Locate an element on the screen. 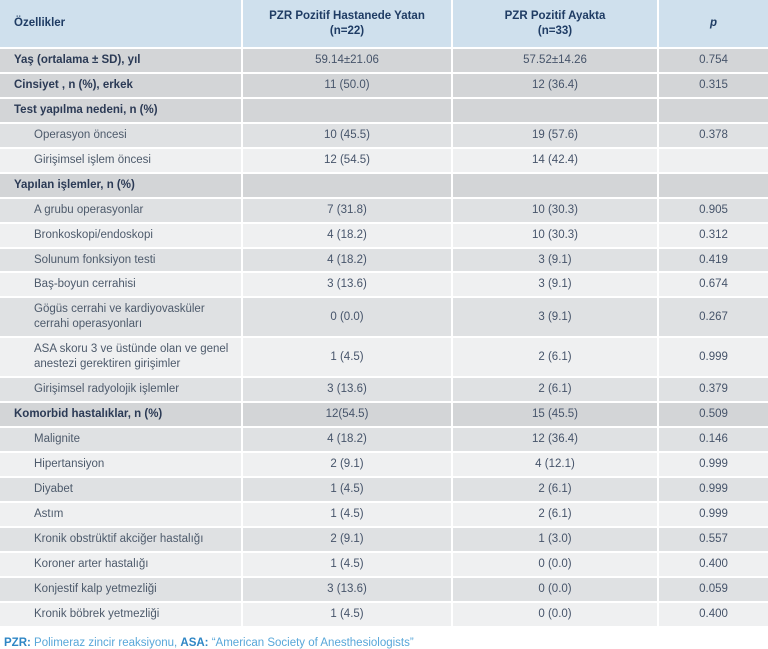 Image resolution: width=768 pixels, height=649 pixels. column-header-outpatient: PZR Pozitif Ayakta (n=33) is located at coordinates (555, 24).